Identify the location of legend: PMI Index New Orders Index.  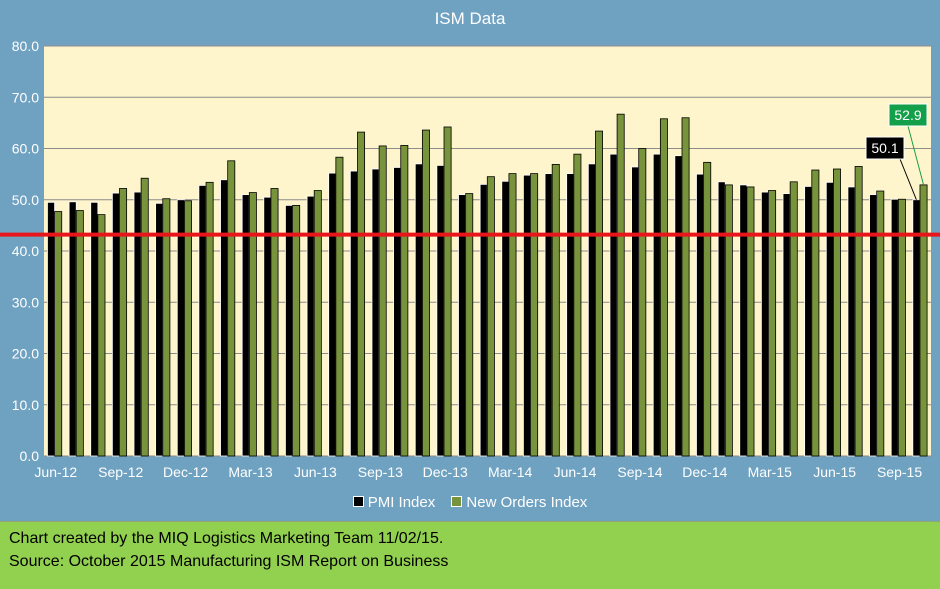
(470, 502).